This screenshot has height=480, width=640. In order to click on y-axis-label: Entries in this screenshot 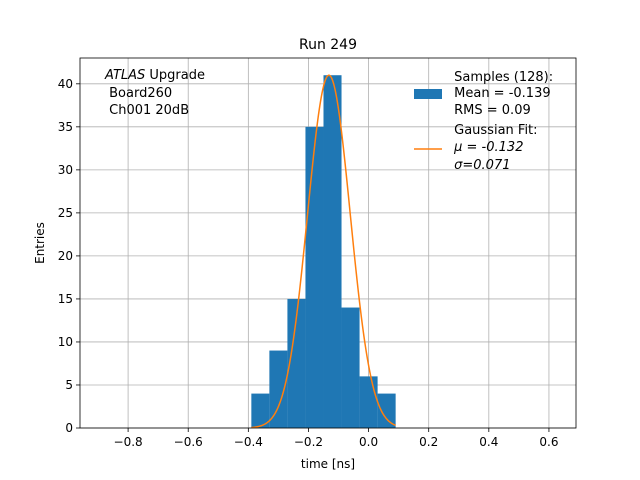, I will do `click(40, 243)`.